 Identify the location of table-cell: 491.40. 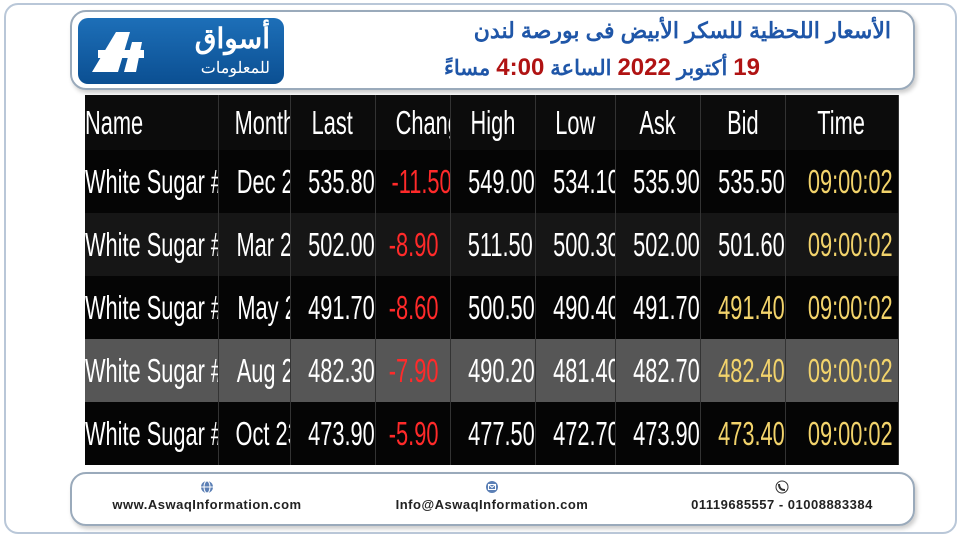
(743, 307).